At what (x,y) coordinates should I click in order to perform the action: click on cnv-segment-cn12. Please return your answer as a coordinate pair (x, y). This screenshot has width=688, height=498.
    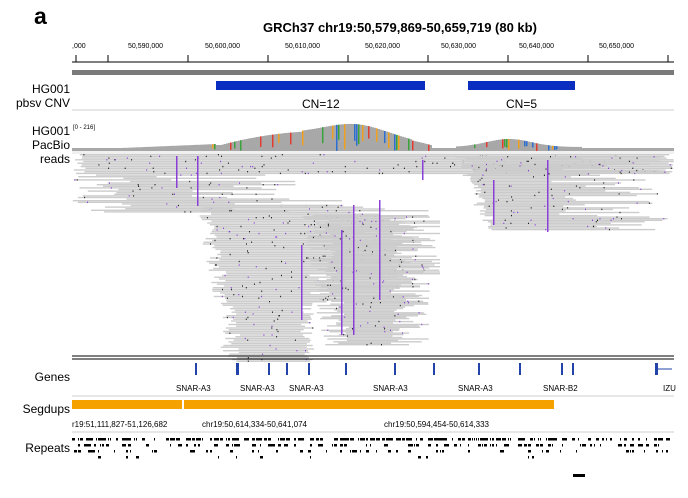
    Looking at the image, I should click on (320, 85).